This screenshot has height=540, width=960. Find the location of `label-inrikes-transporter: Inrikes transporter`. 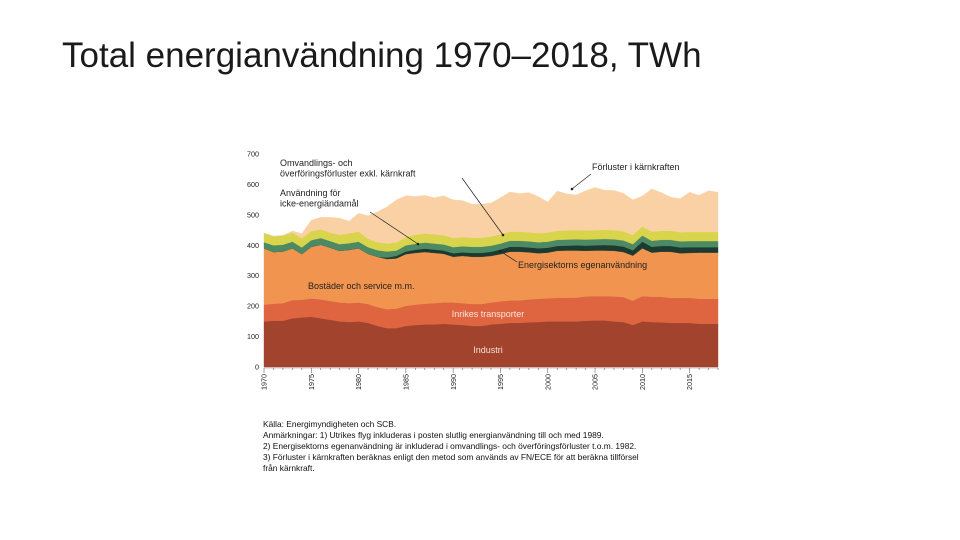

label-inrikes-transporter: Inrikes transporter is located at coordinates (488, 314).